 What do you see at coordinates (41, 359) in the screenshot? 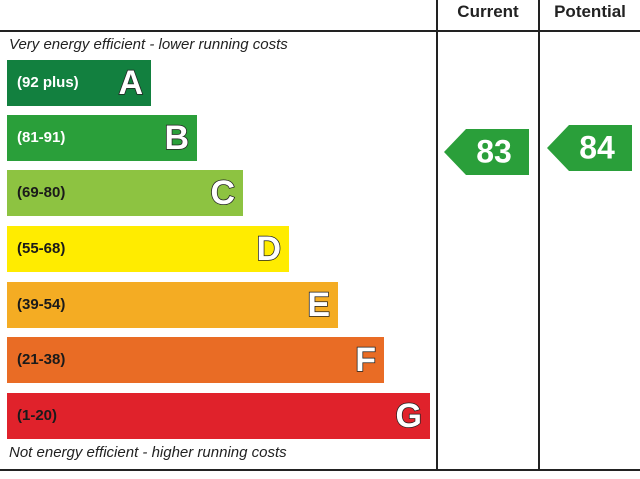
I see `band-range: (21-38)` at bounding box center [41, 359].